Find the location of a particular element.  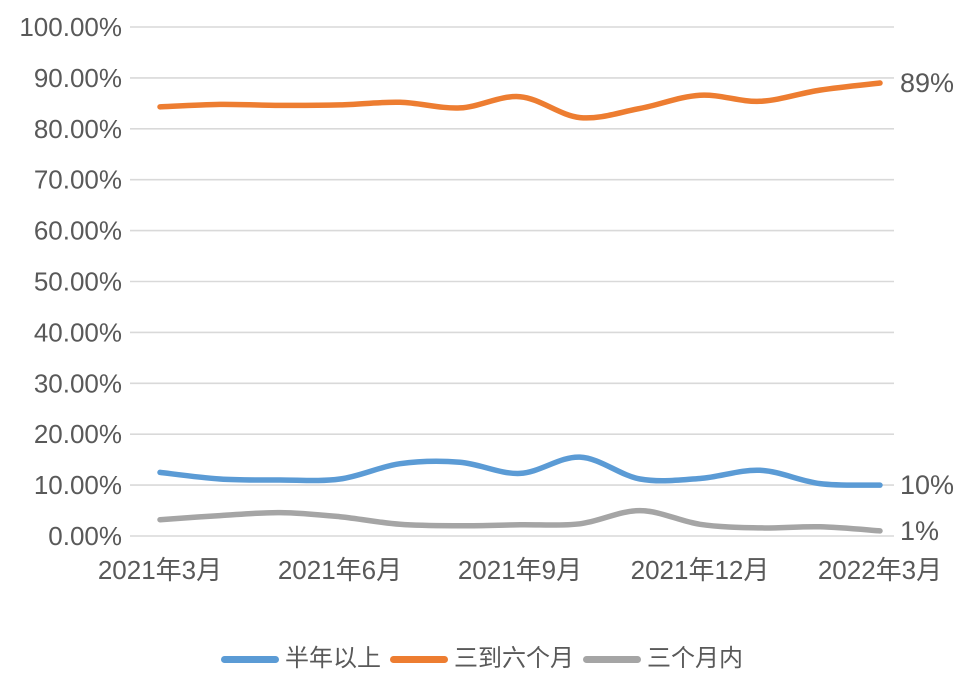

legend-label-half-year-plus: 半年以上 is located at coordinates (333, 658).